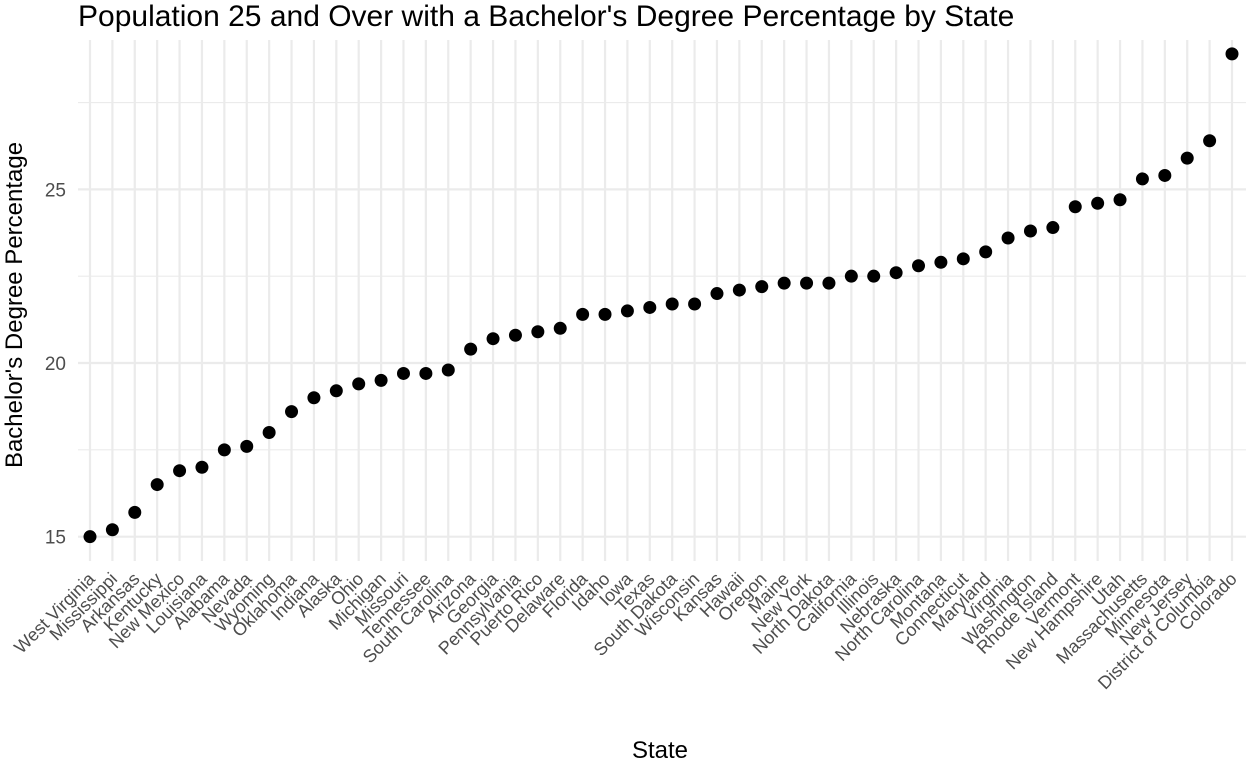 This screenshot has width=1248, height=768. Describe the element at coordinates (55, 190) in the screenshot. I see `y-tick-label: 25` at that location.